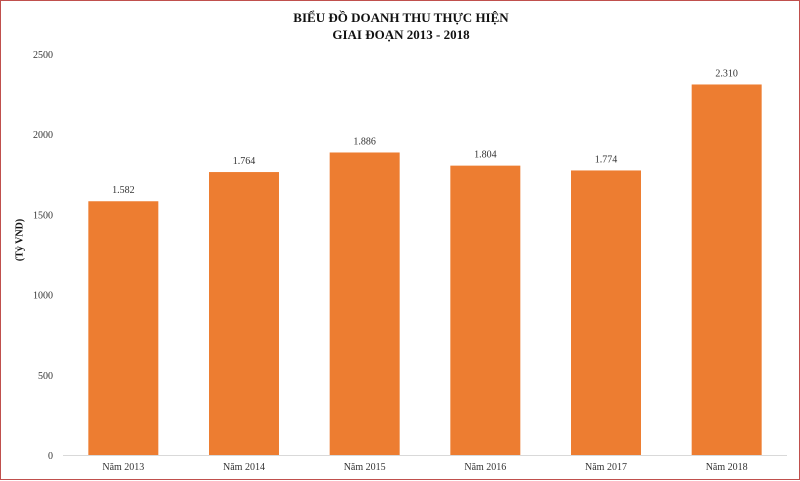  Describe the element at coordinates (45, 376) in the screenshot. I see `y-tick-label: 500` at that location.